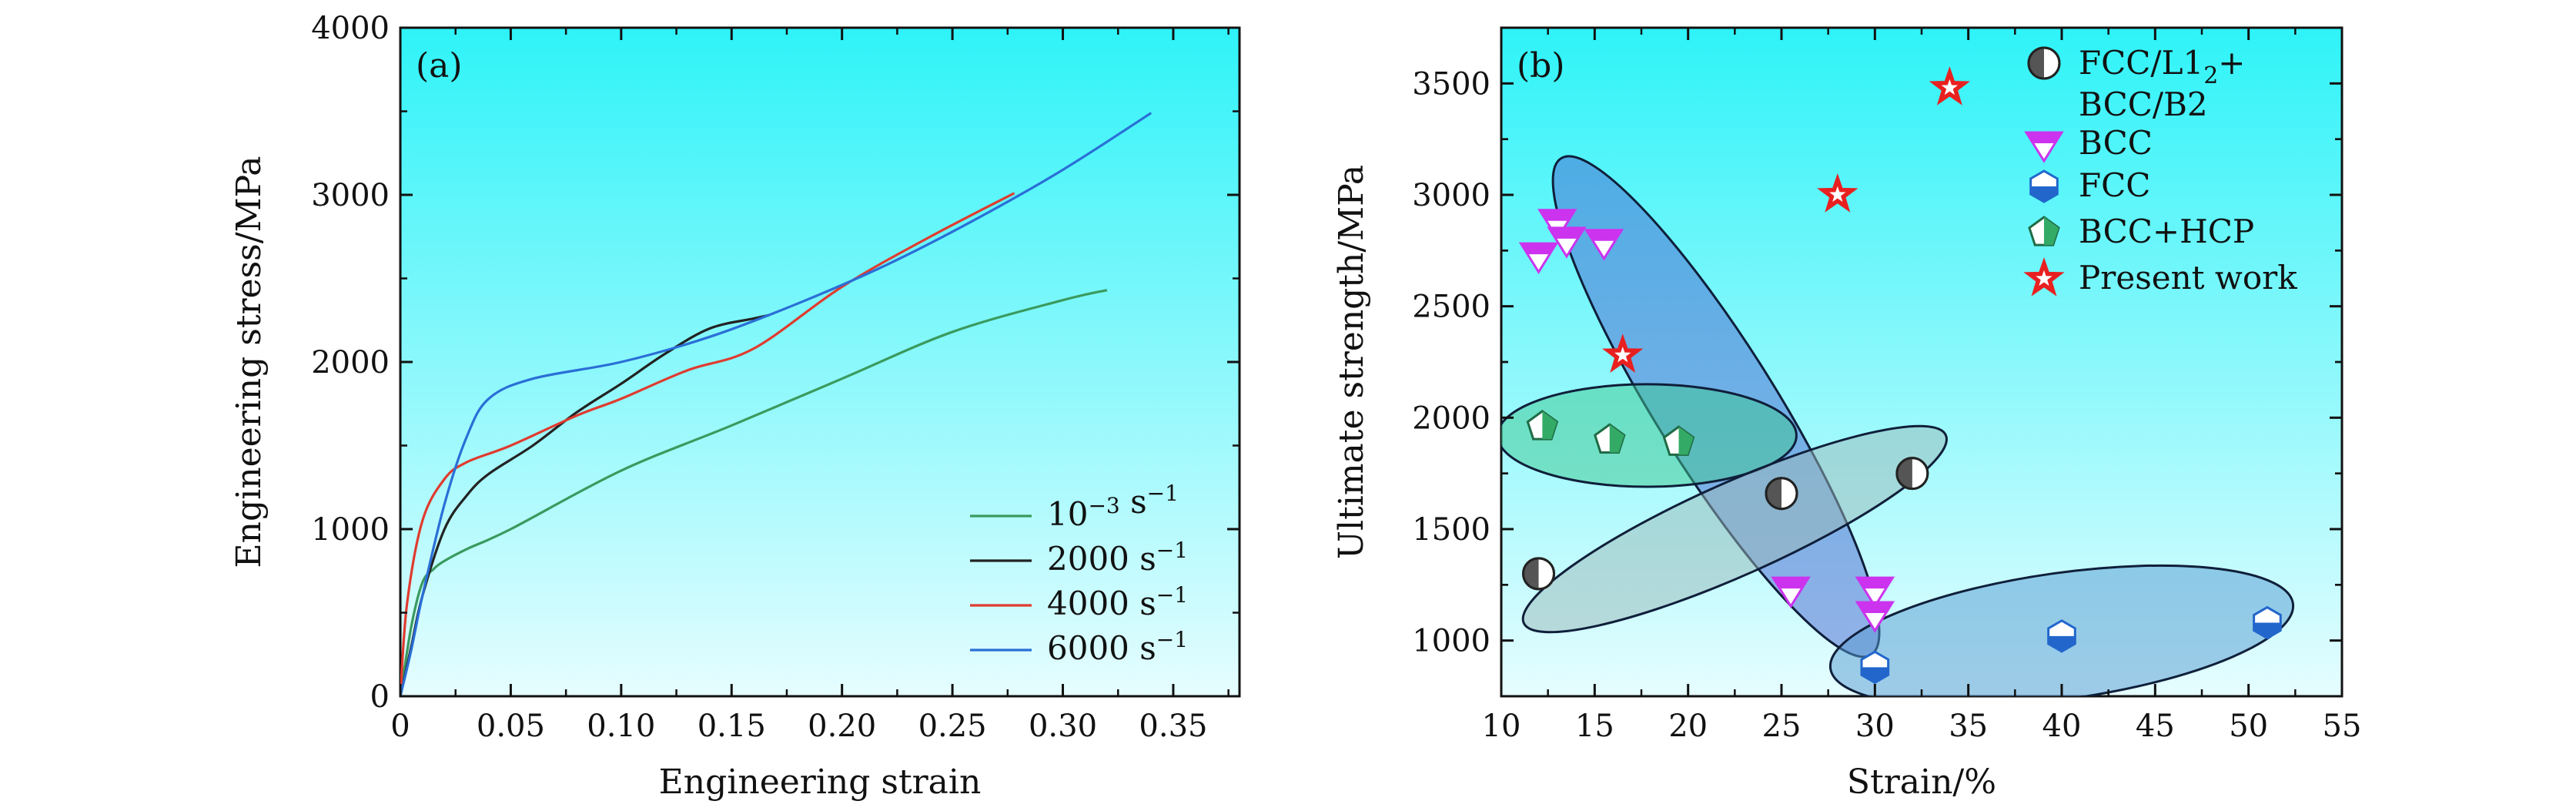 Image resolution: width=2576 pixels, height=811 pixels. Describe the element at coordinates (1734, 529) in the screenshot. I see `fcc-l12-region` at that location.